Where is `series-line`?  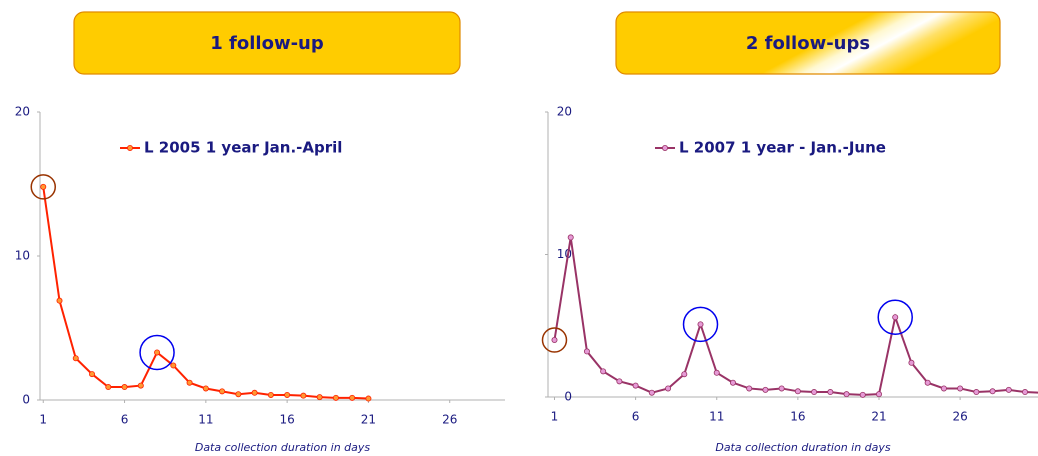
series-line is located at coordinates (205, 293).